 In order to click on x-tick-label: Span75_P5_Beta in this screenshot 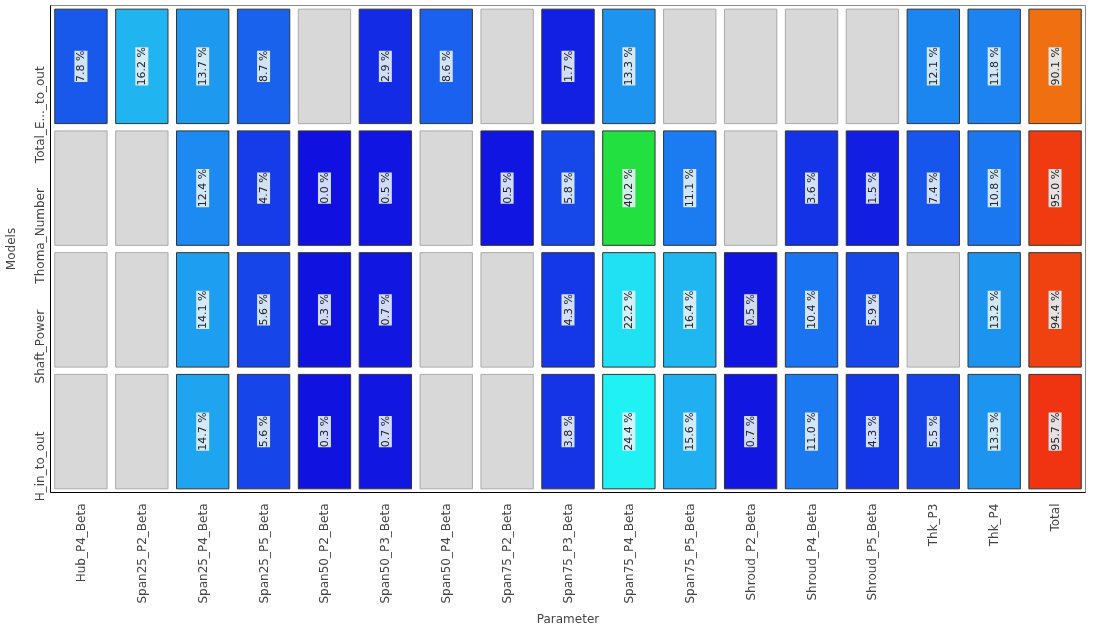, I will do `click(689, 553)`.